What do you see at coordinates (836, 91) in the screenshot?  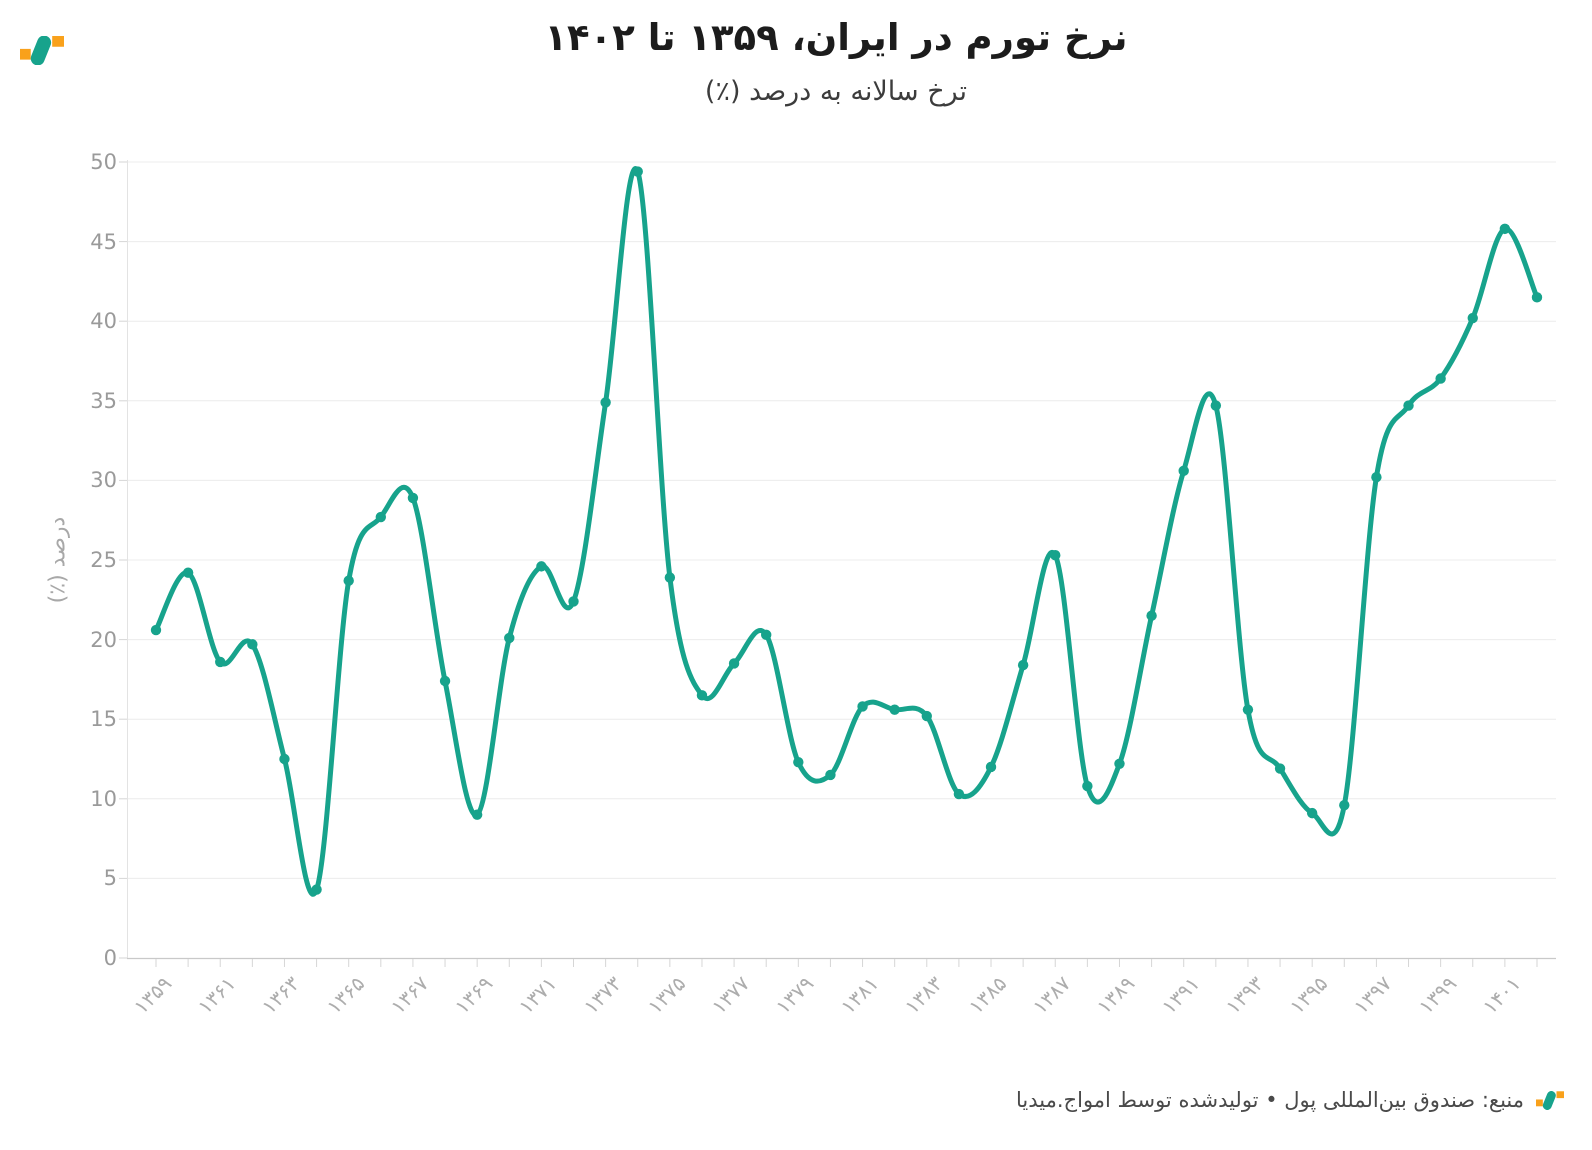 I see `chart-subtitle: ترخ سالانه به درصد (٪)` at bounding box center [836, 91].